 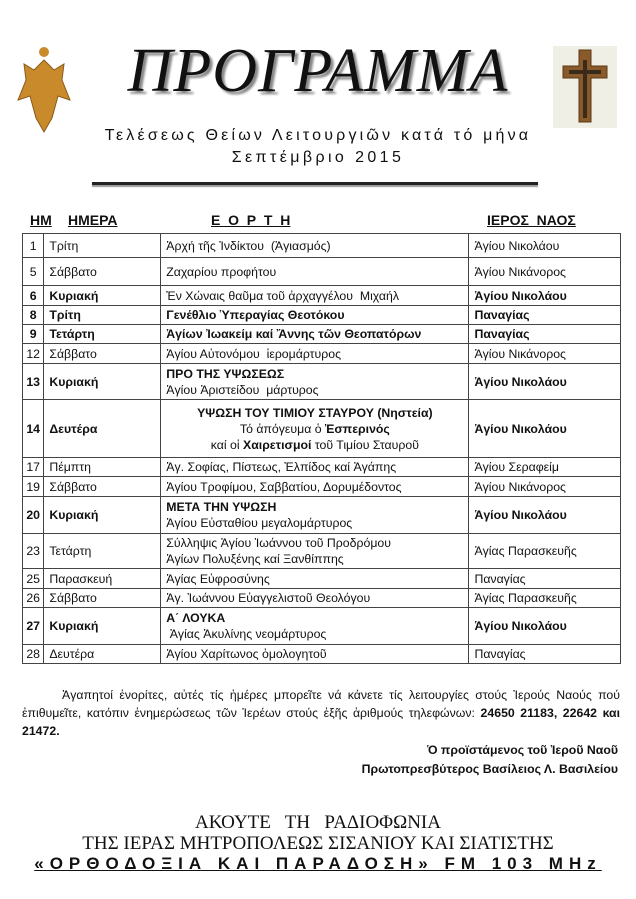 What do you see at coordinates (218, 578) in the screenshot?
I see `feast-text: Ἁγίας Εὐφροσύνης` at bounding box center [218, 578].